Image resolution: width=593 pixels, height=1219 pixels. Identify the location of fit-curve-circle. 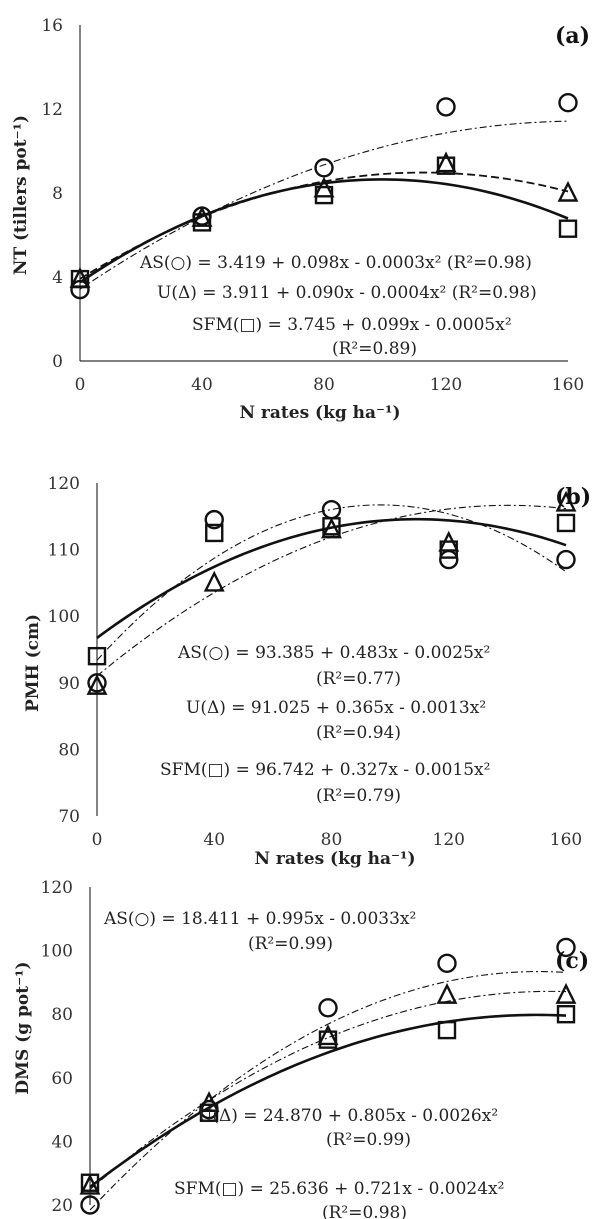
(324, 205).